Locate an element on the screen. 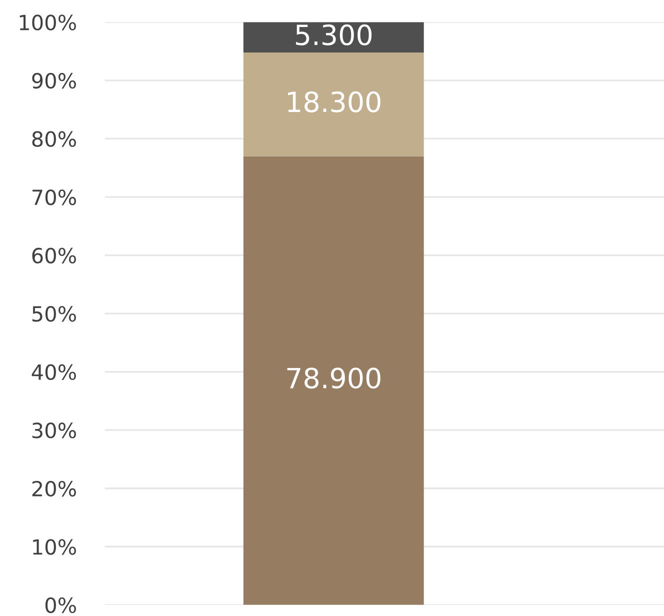 This screenshot has width=664, height=616. y-tick-label: 100% is located at coordinates (48, 22).